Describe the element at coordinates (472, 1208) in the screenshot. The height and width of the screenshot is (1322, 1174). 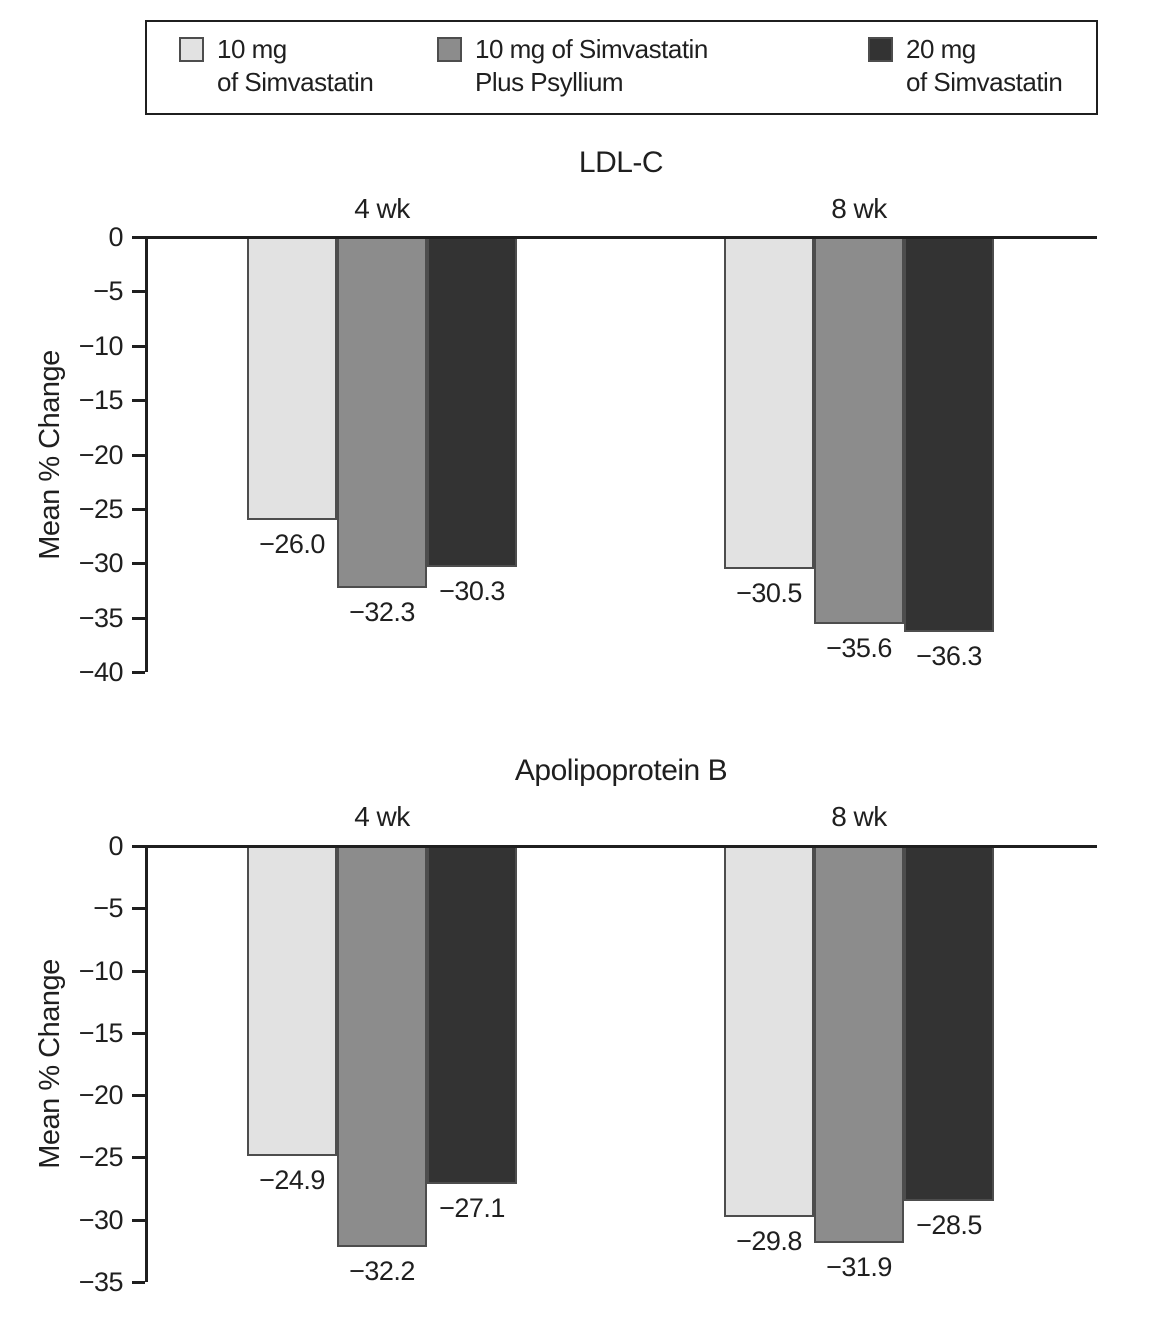
I see `bar-value-label: −27.1` at that location.